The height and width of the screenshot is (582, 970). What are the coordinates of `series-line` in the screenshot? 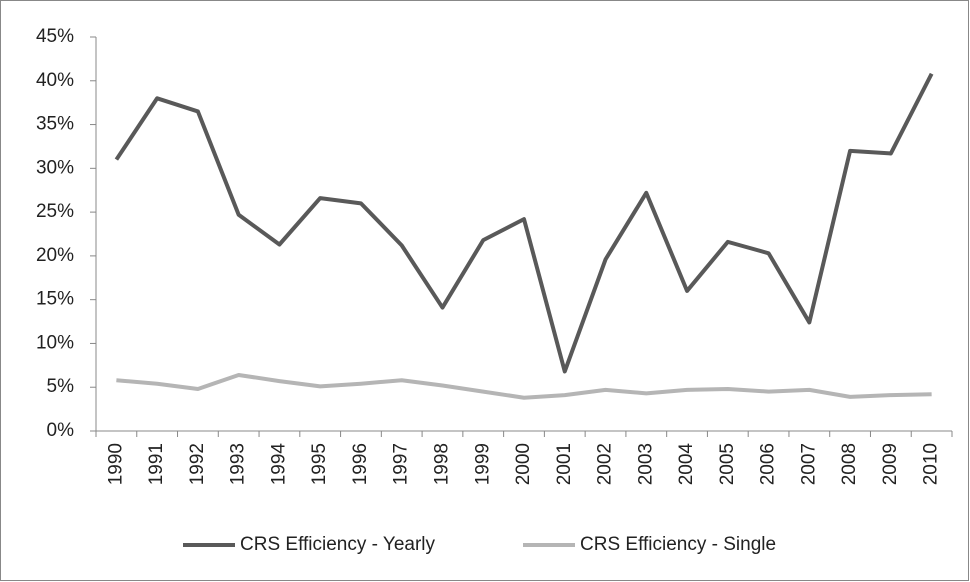 It's located at (524, 386).